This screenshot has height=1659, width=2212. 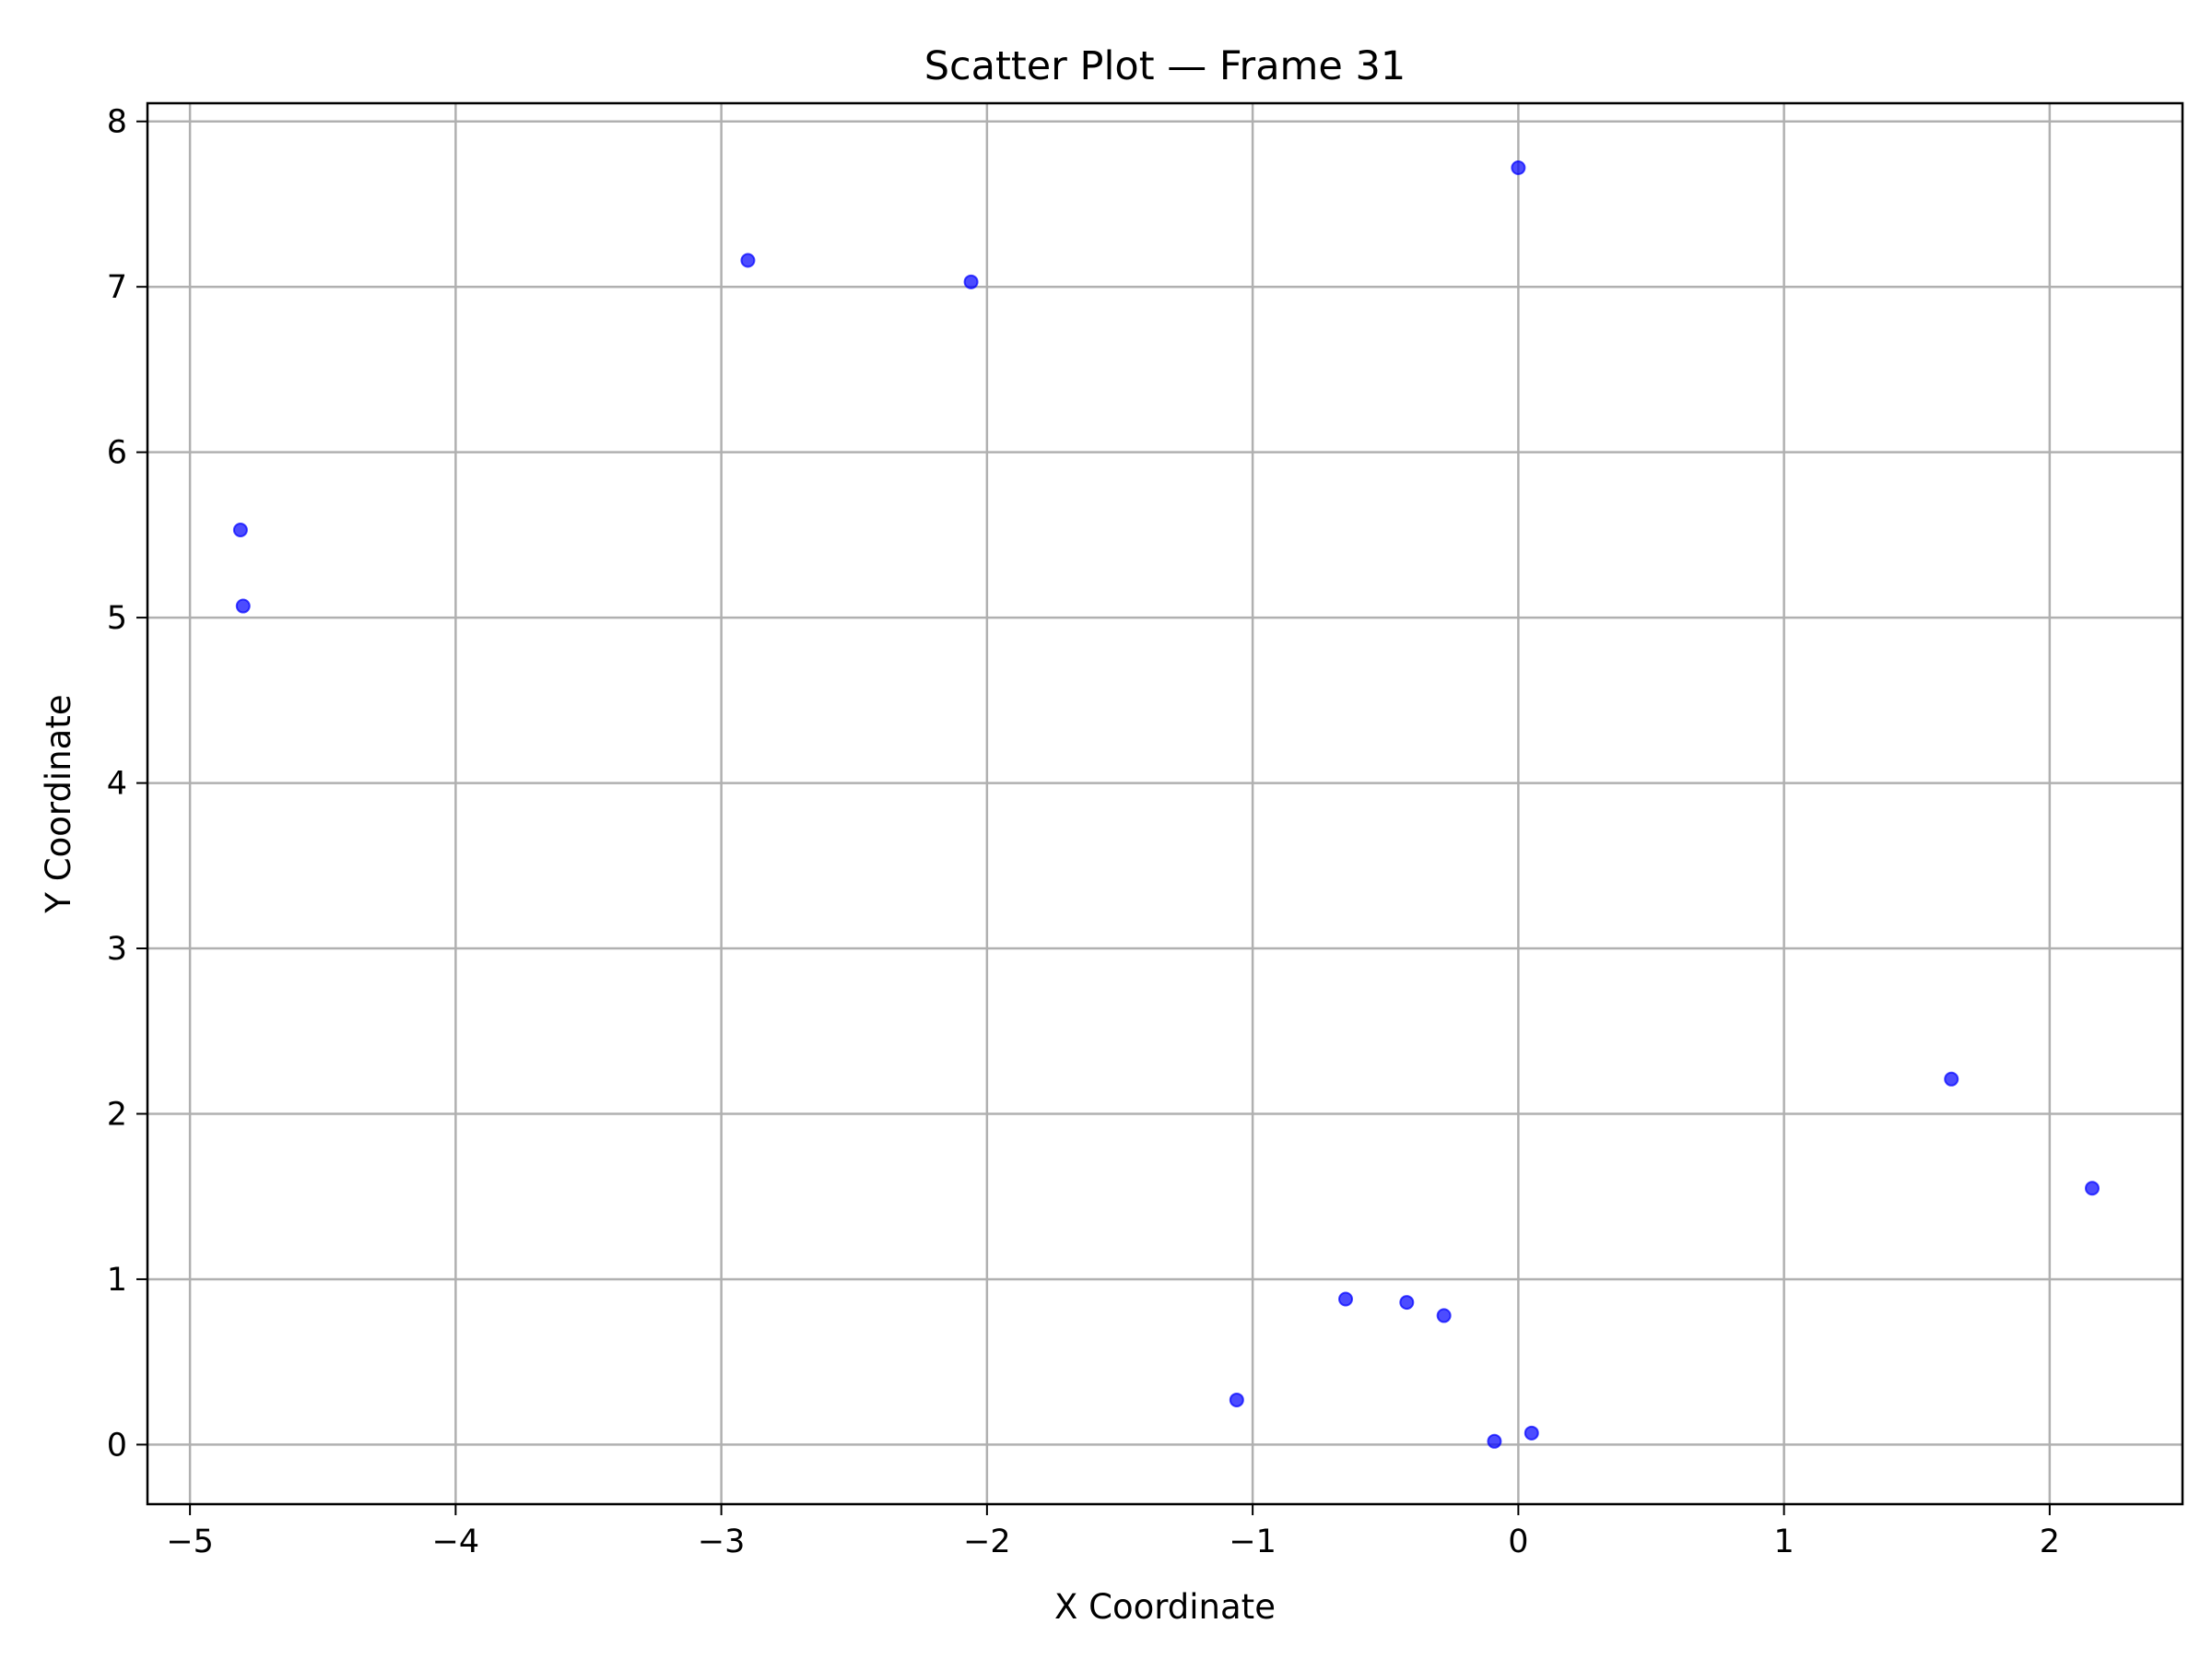 What do you see at coordinates (2050, 1542) in the screenshot?
I see `x-tick-label: 2` at bounding box center [2050, 1542].